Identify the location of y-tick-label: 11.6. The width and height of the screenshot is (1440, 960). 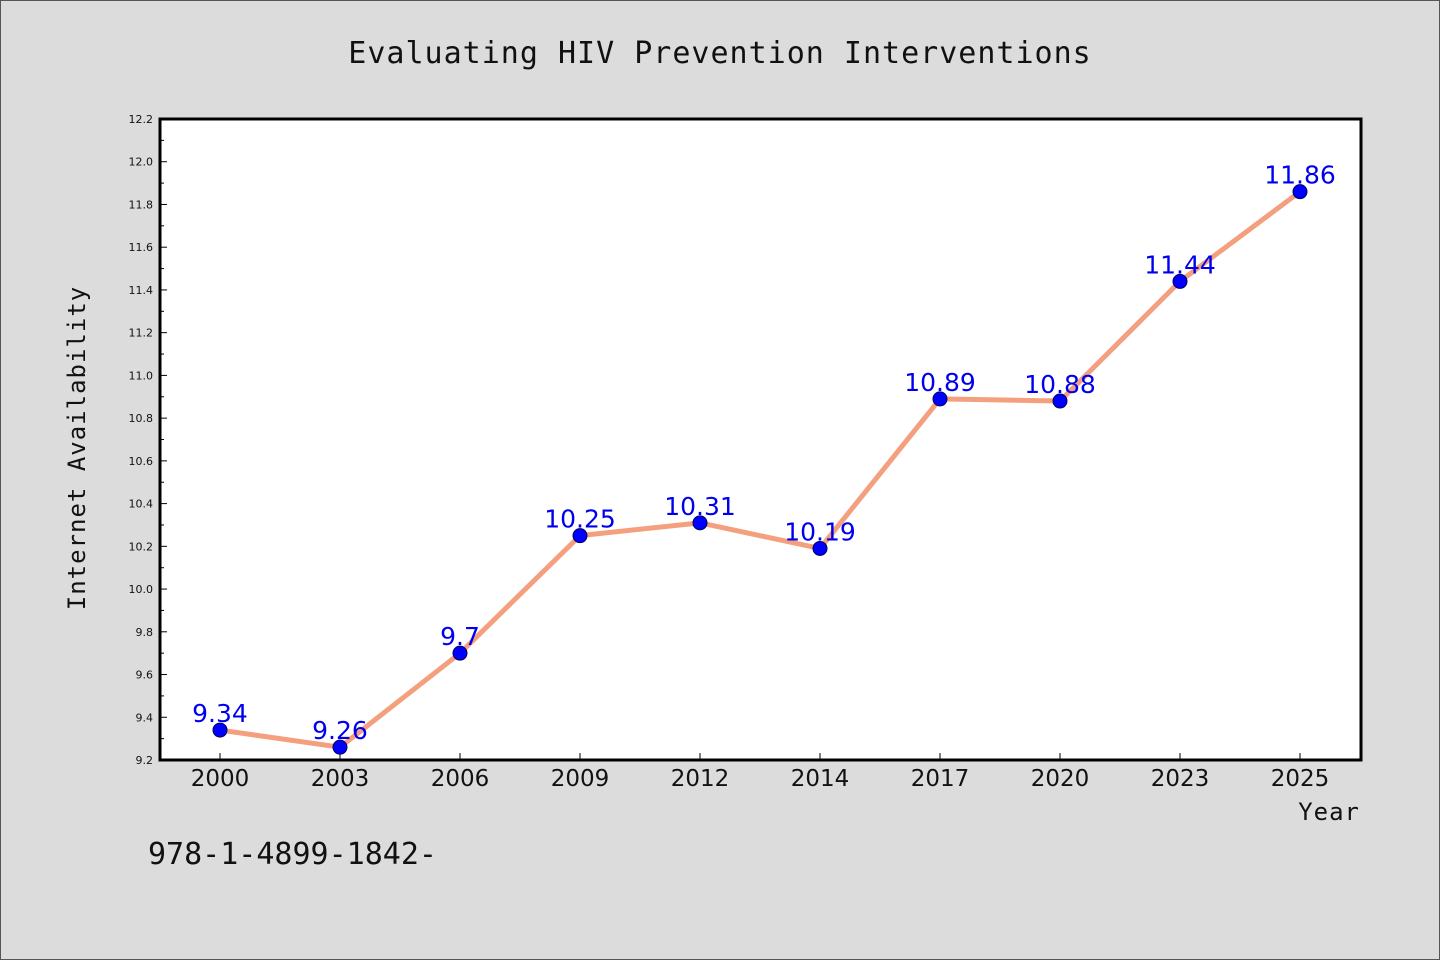
(141, 247).